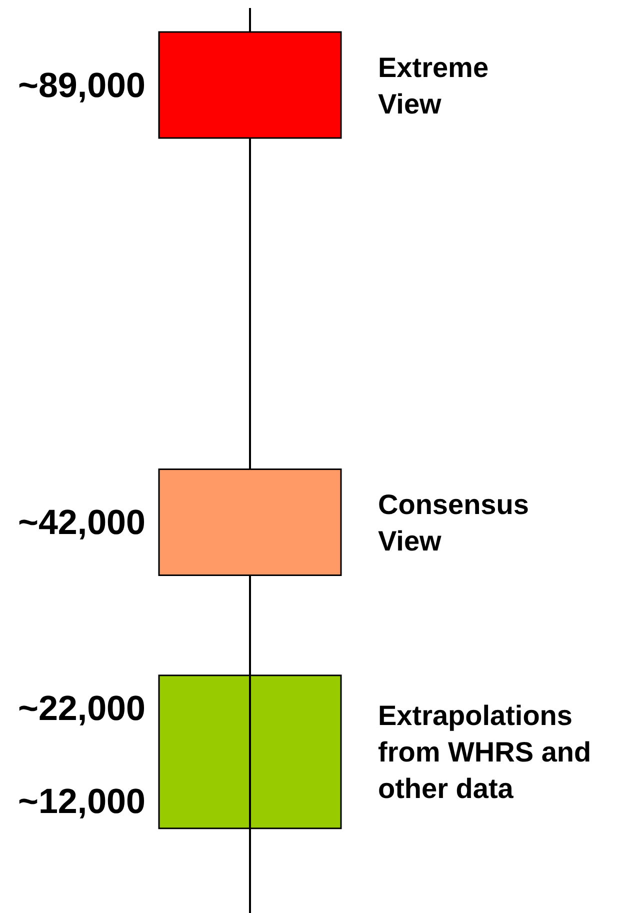  Describe the element at coordinates (453, 522) in the screenshot. I see `category-label: Consensus View` at that location.